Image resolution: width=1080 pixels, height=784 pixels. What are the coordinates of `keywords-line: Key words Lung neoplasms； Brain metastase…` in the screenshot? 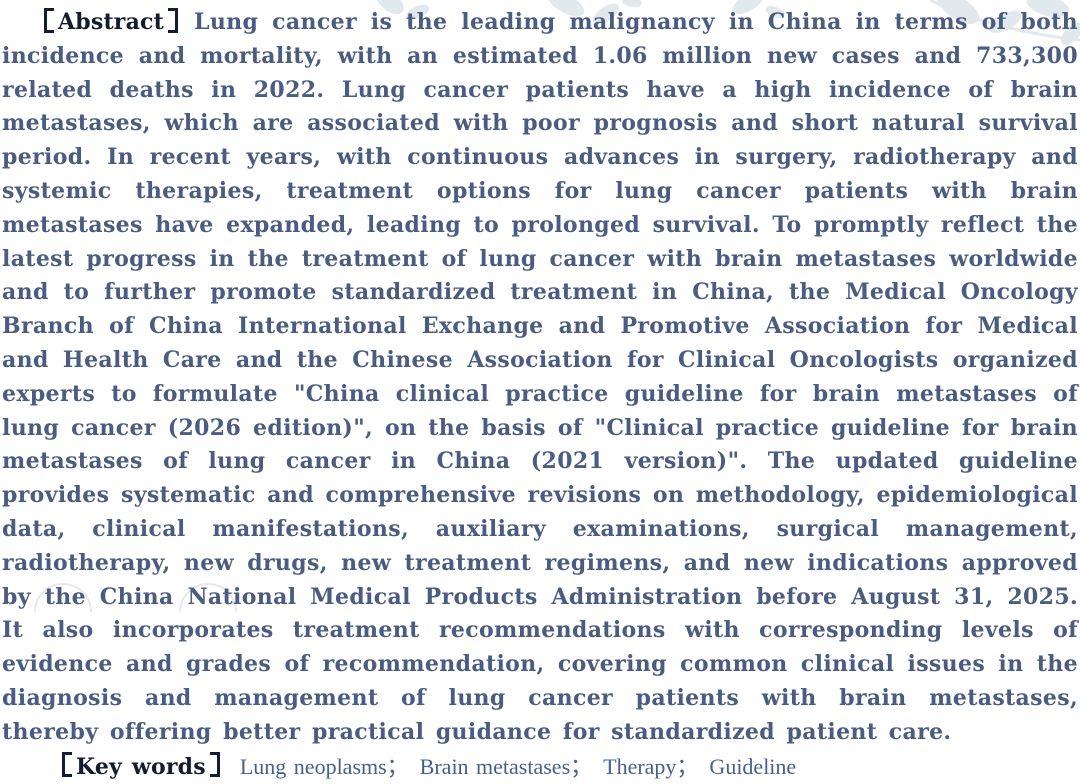 It's located at (540, 767).